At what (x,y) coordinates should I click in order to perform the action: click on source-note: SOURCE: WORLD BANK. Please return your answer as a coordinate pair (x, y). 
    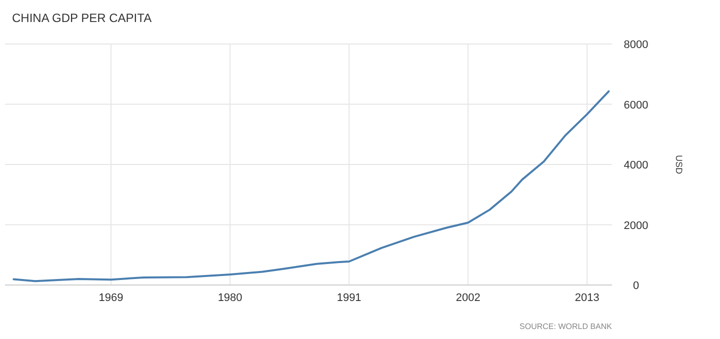
    Looking at the image, I should click on (566, 326).